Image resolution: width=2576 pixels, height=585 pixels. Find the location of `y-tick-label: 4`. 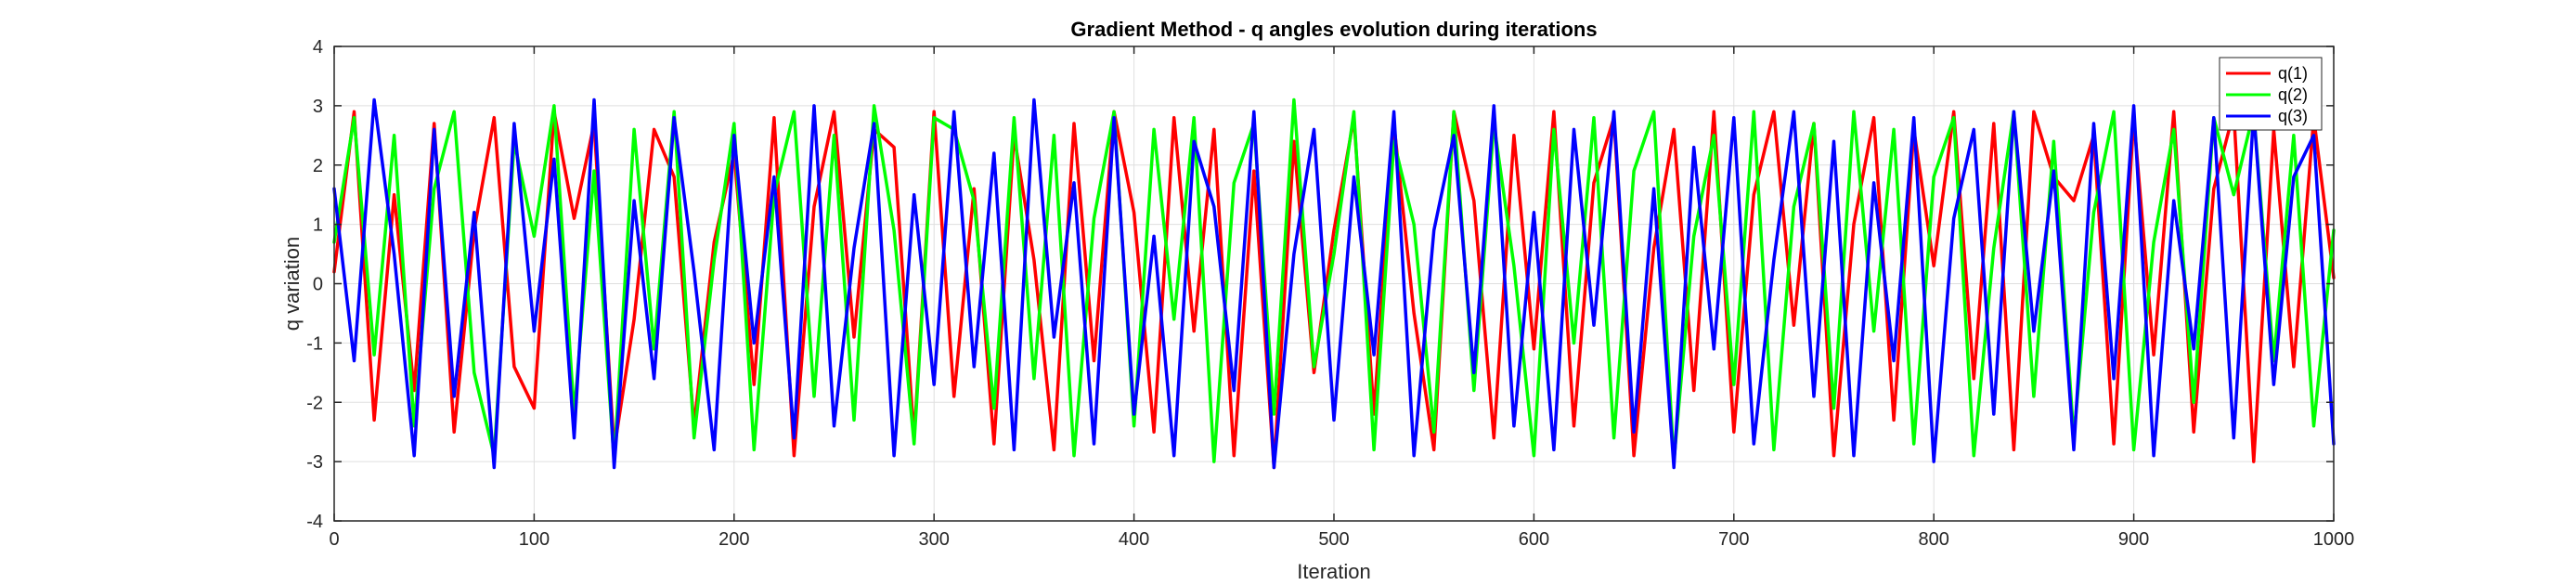

y-tick-label: 4 is located at coordinates (318, 47).